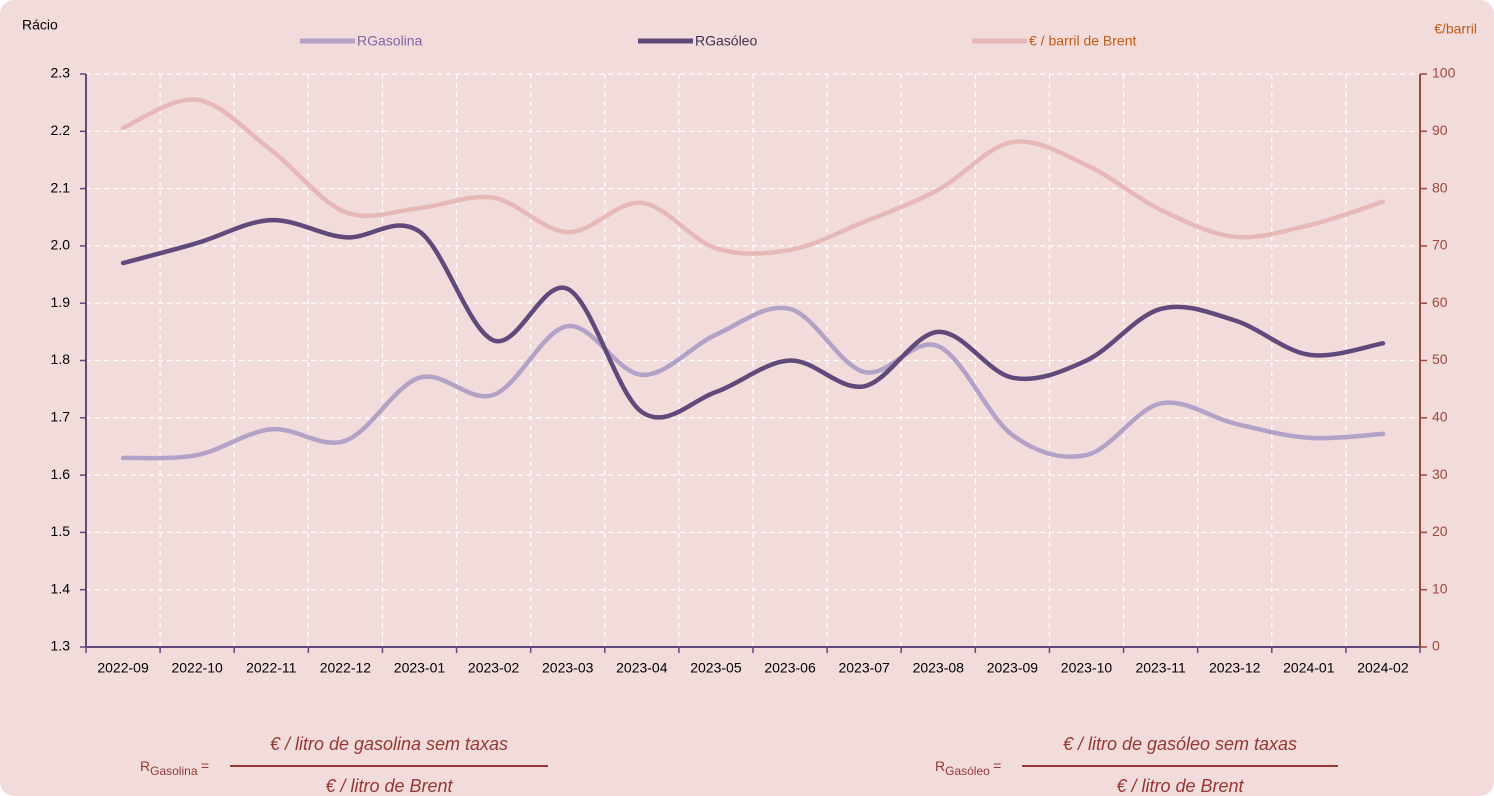 The width and height of the screenshot is (1494, 796). Describe the element at coordinates (197, 668) in the screenshot. I see `x-tick-label: 2022-10` at that location.